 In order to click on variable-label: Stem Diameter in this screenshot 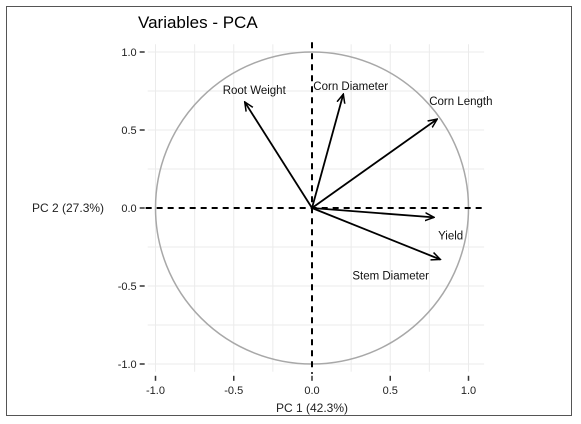, I will do `click(390, 276)`.